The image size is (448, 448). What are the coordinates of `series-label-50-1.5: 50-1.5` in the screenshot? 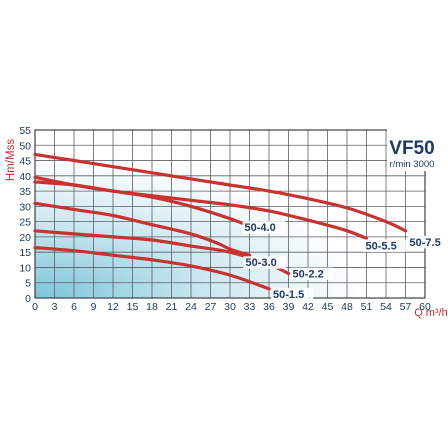 It's located at (288, 295).